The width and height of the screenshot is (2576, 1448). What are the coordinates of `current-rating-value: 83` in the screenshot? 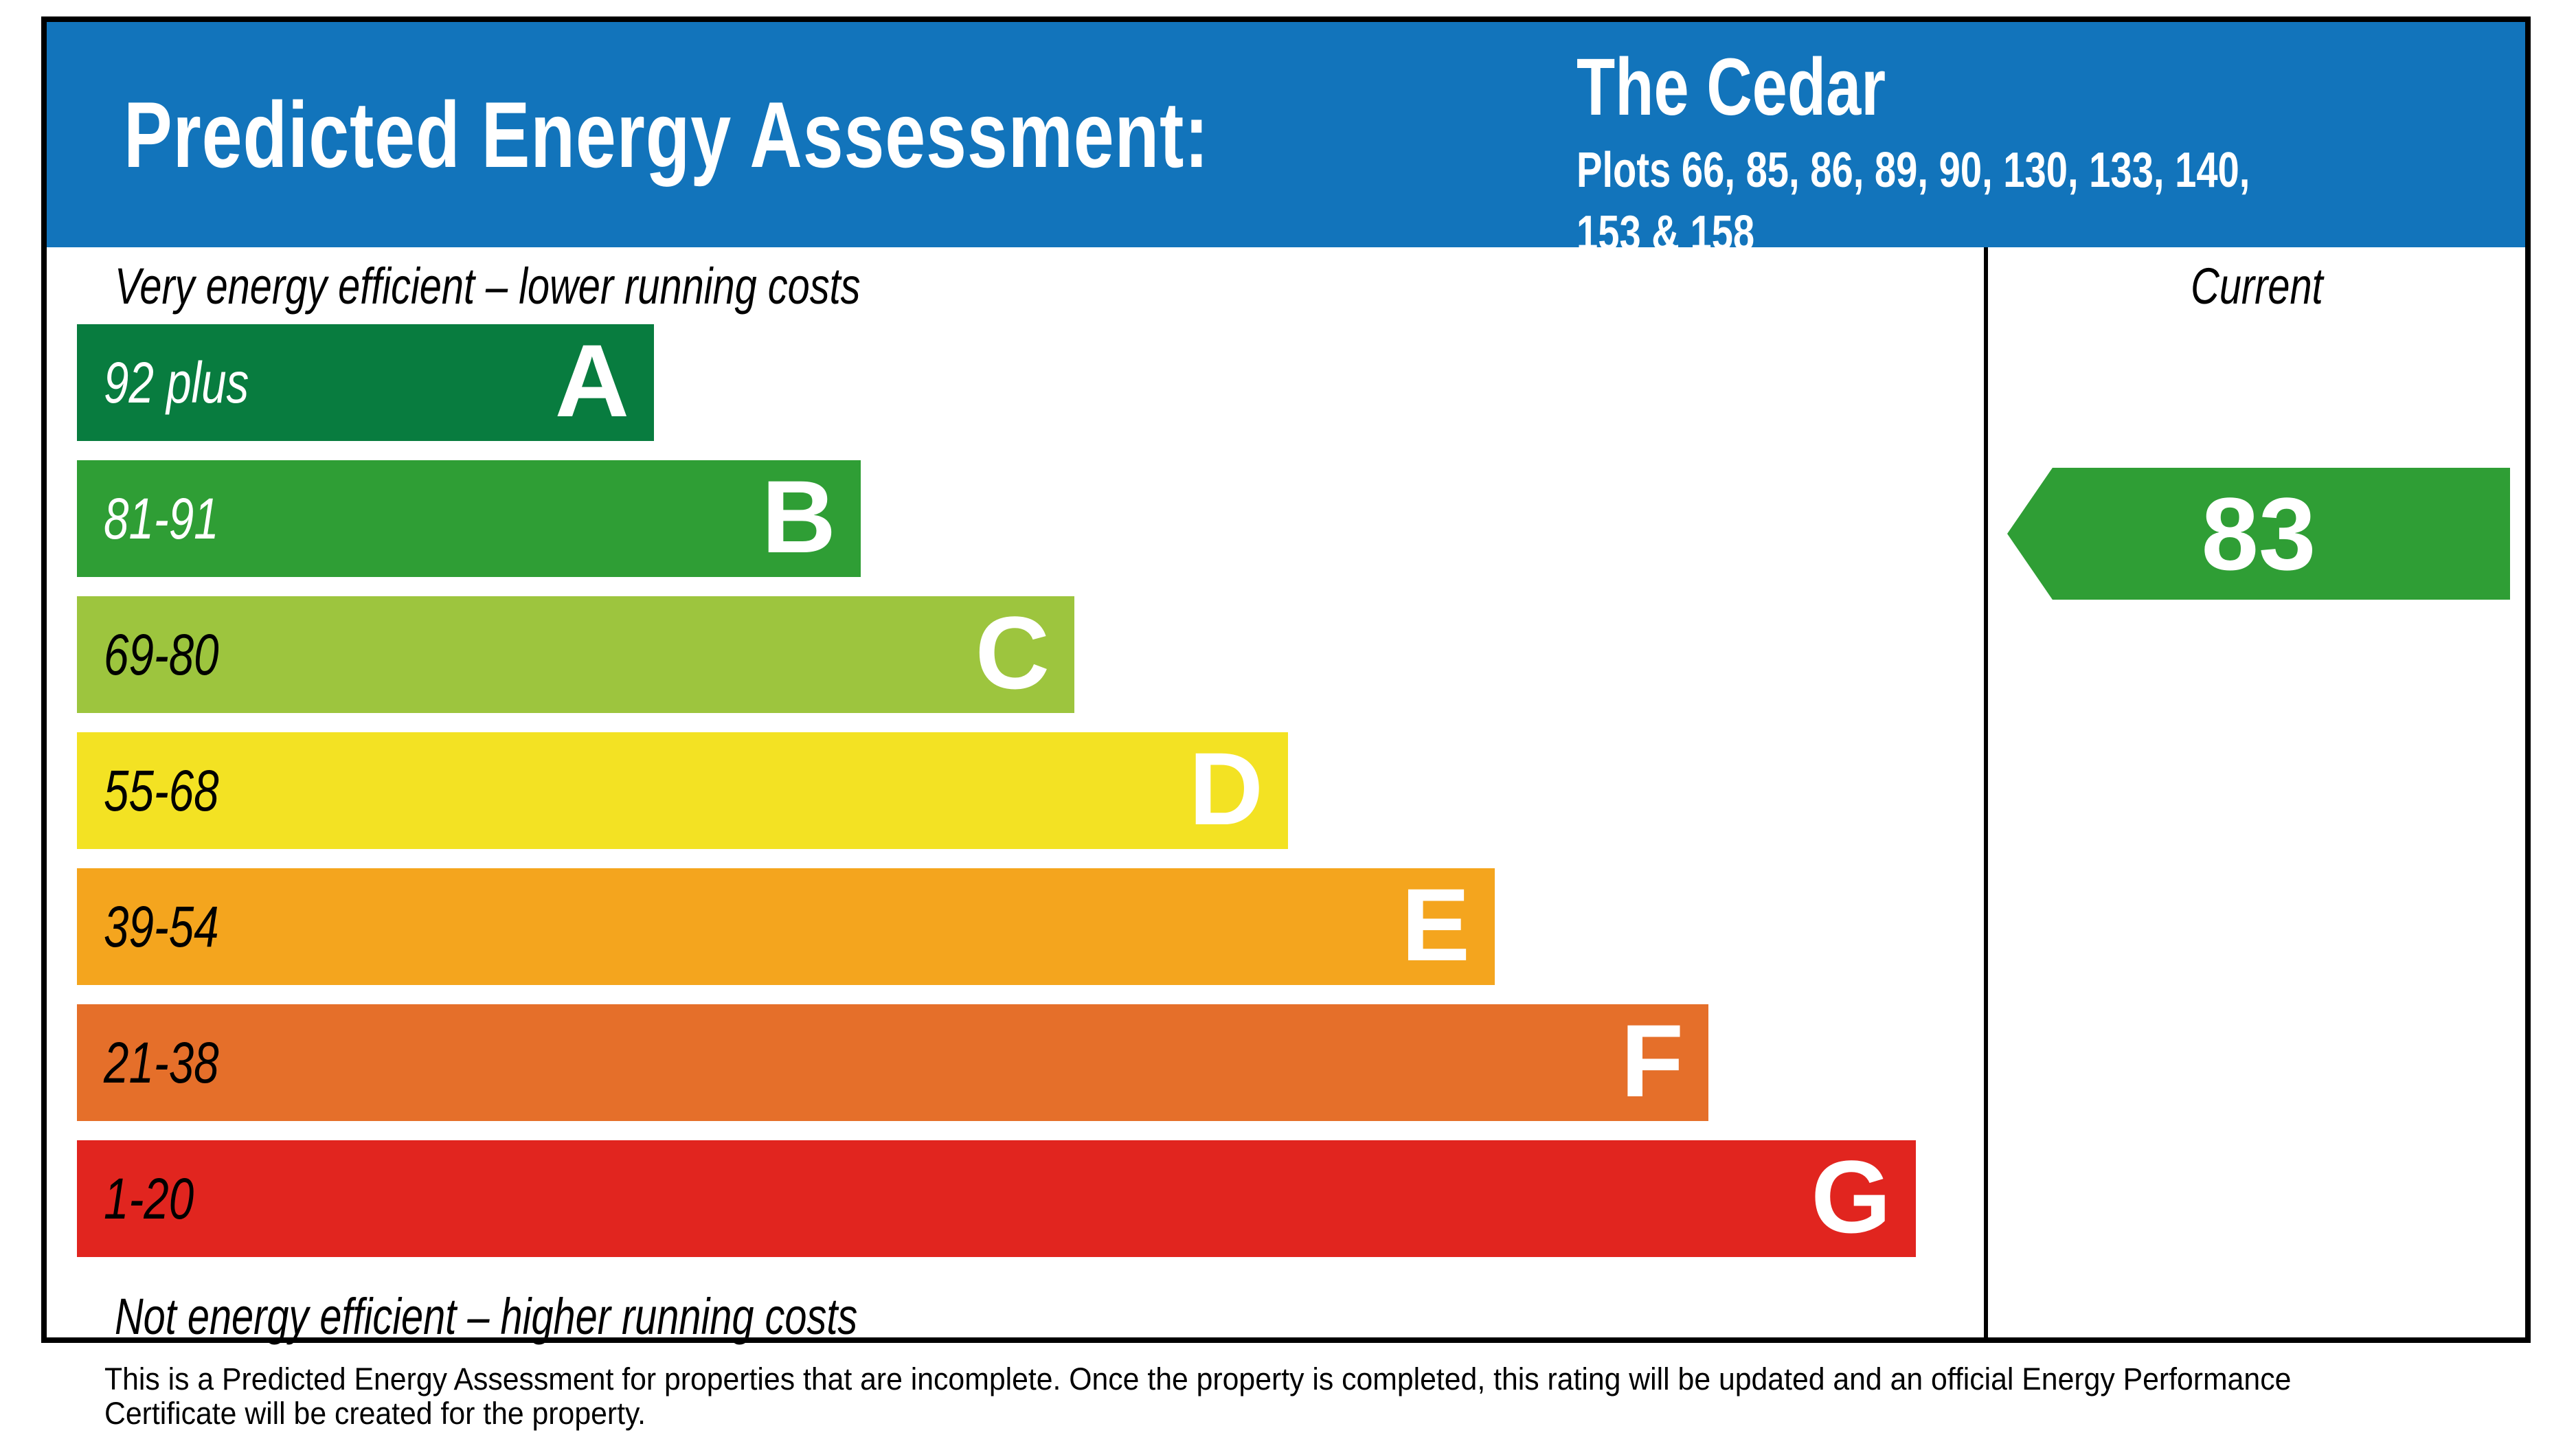 It's located at (2258, 533).